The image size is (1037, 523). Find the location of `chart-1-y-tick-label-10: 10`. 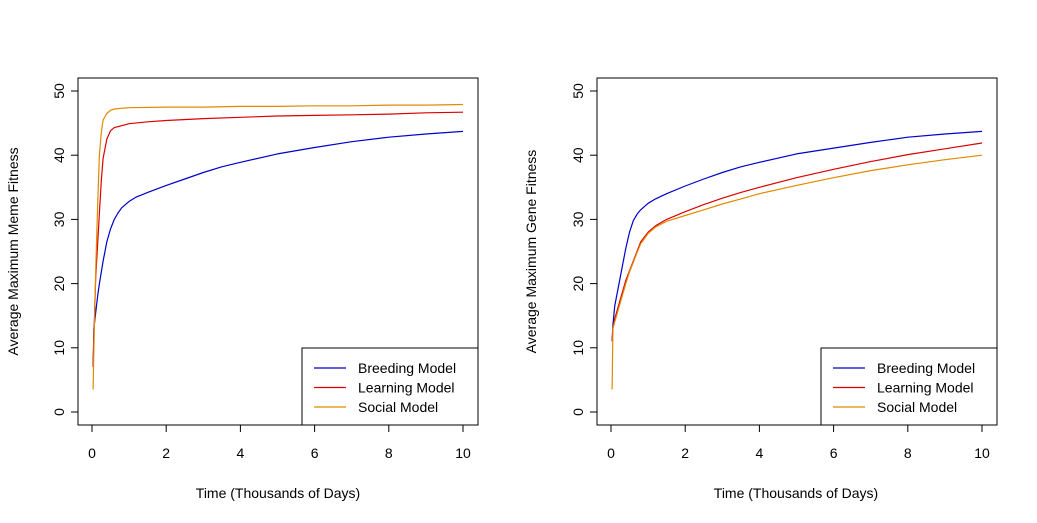

chart-1-y-tick-label-10: 10 is located at coordinates (59, 348).